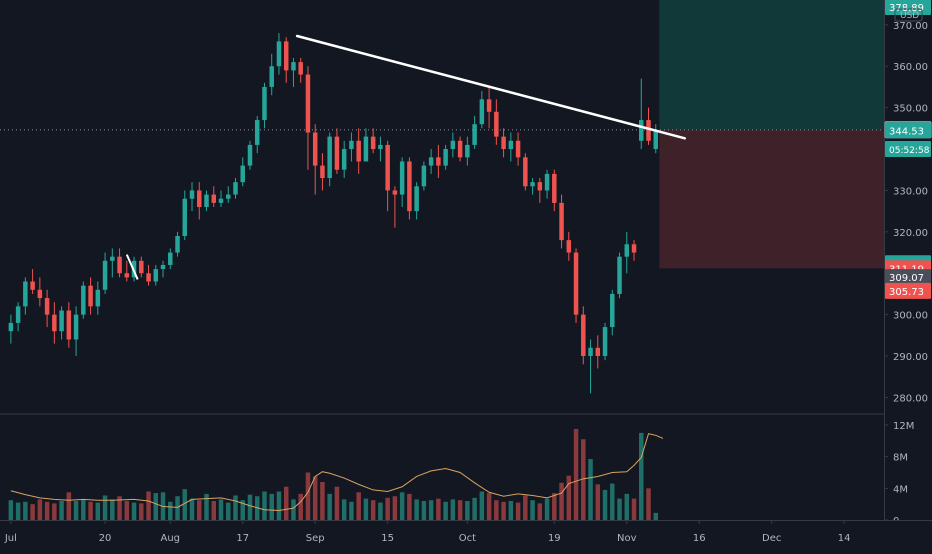 The image size is (932, 554). I want to click on price-label-text: 05:52:58, so click(909, 151).